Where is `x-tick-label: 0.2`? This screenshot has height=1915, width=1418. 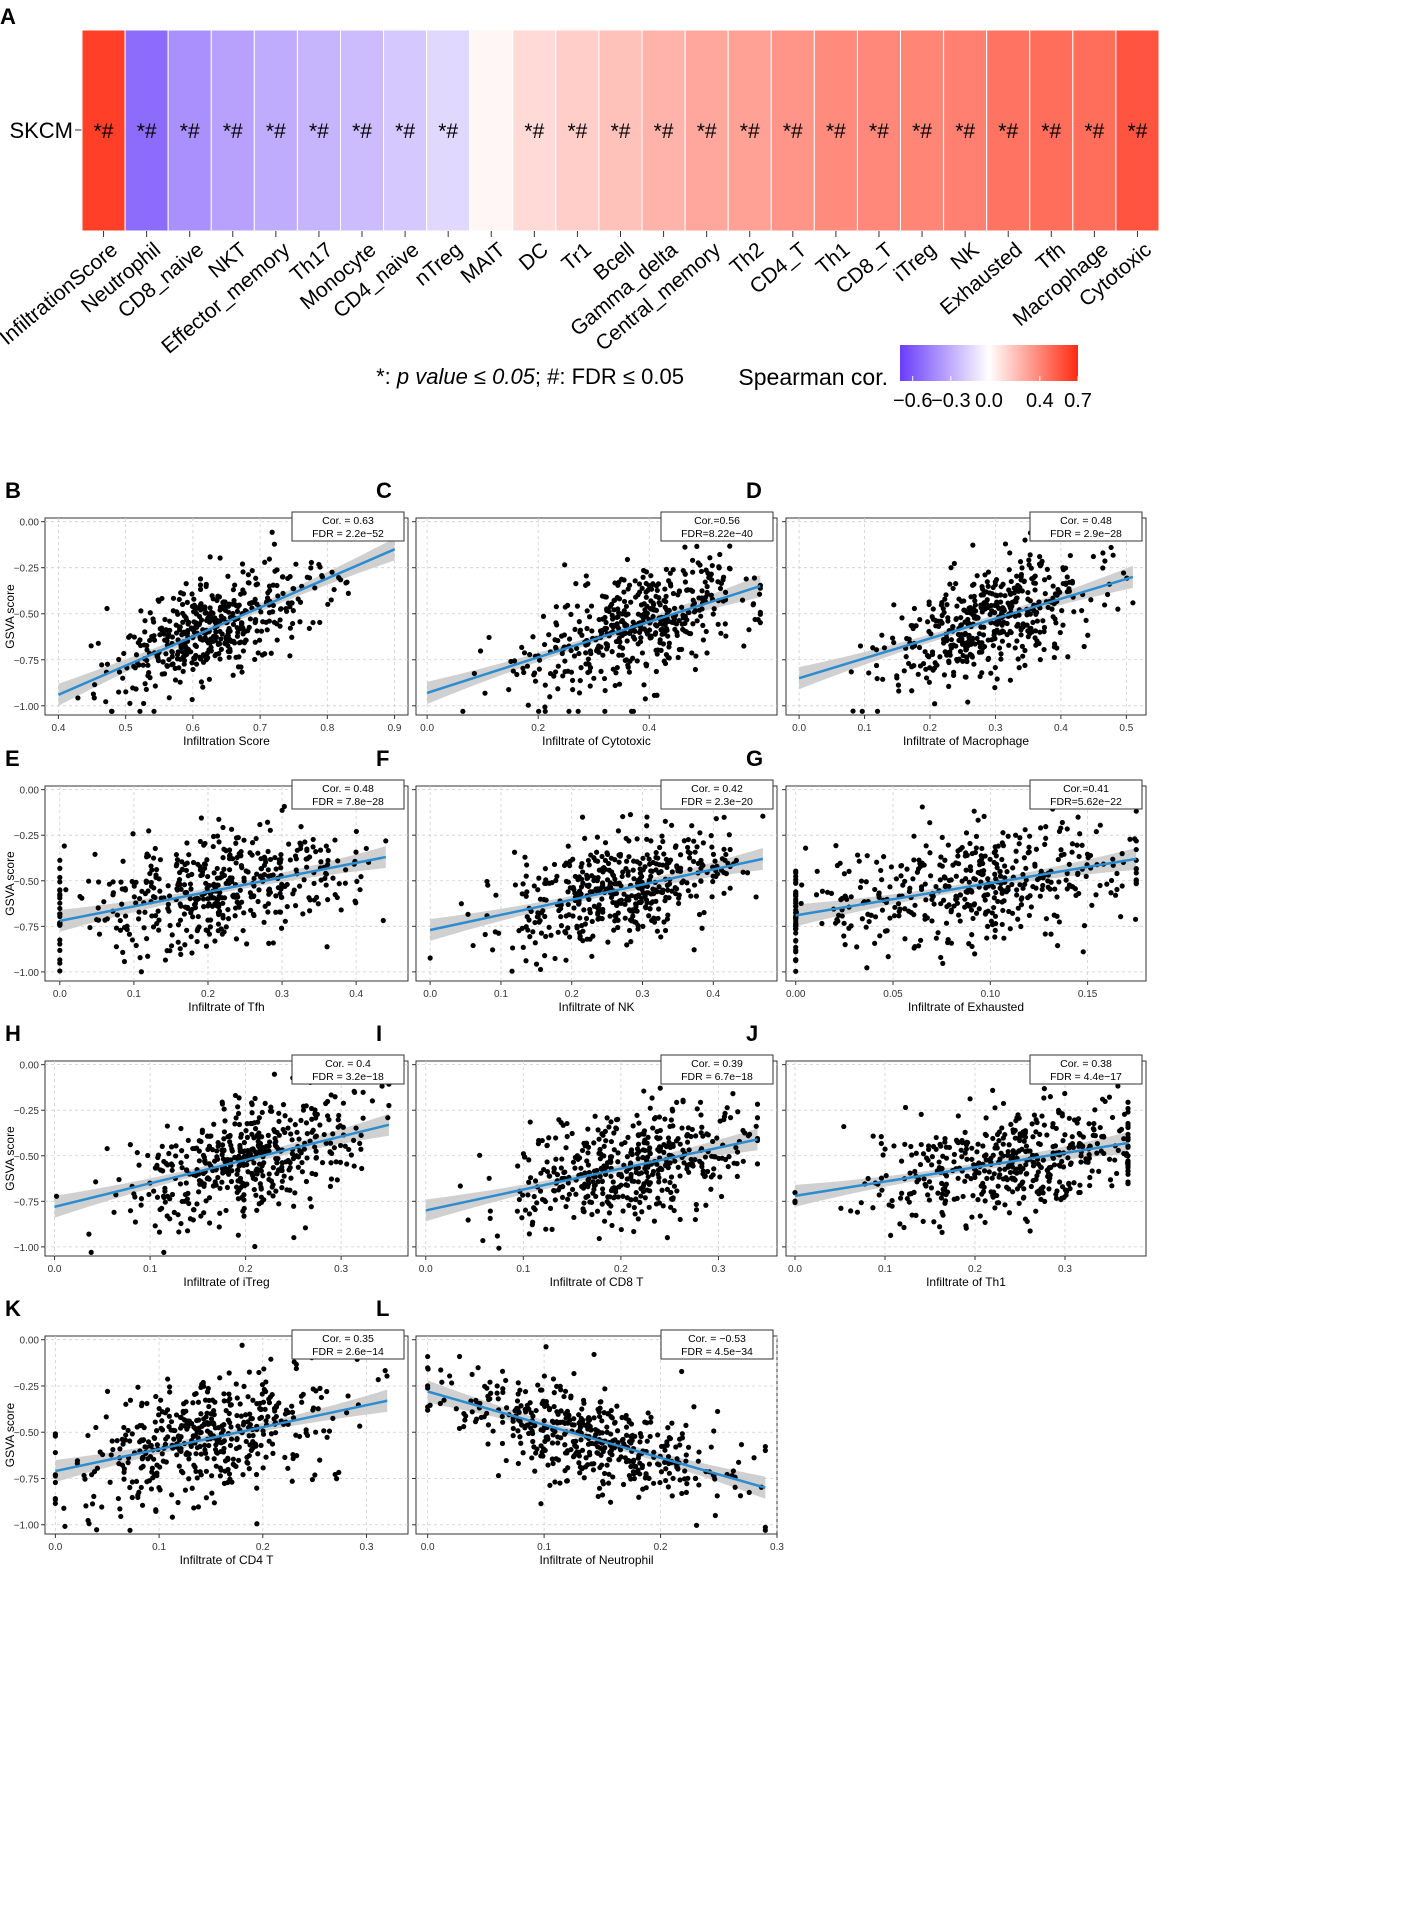 x-tick-label: 0.2 is located at coordinates (208, 994).